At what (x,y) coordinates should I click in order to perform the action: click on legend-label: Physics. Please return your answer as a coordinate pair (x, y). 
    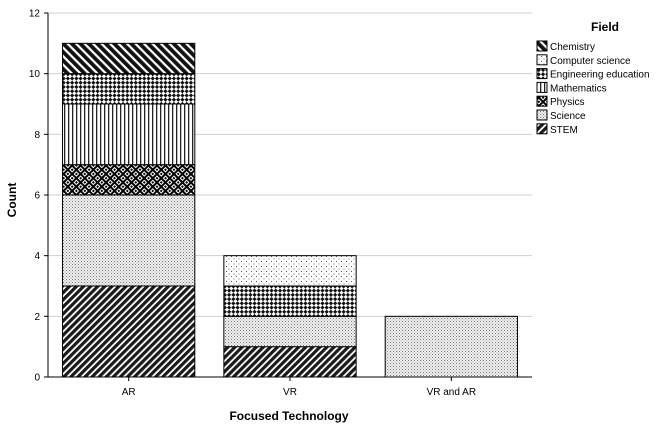
    Looking at the image, I should click on (567, 102).